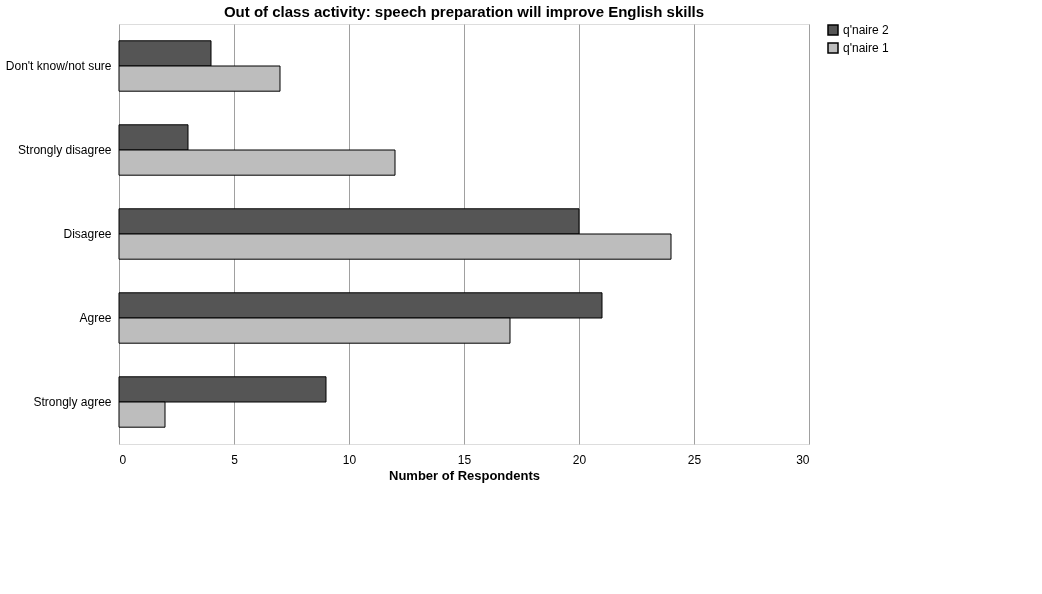  Describe the element at coordinates (72, 402) in the screenshot. I see `y-tick-label: Strongly agree` at that location.